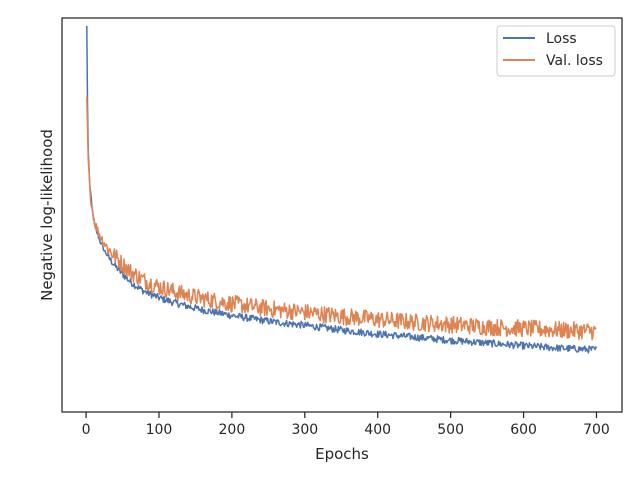 This screenshot has width=640, height=480. What do you see at coordinates (304, 430) in the screenshot?
I see `x-tick-label: 300` at bounding box center [304, 430].